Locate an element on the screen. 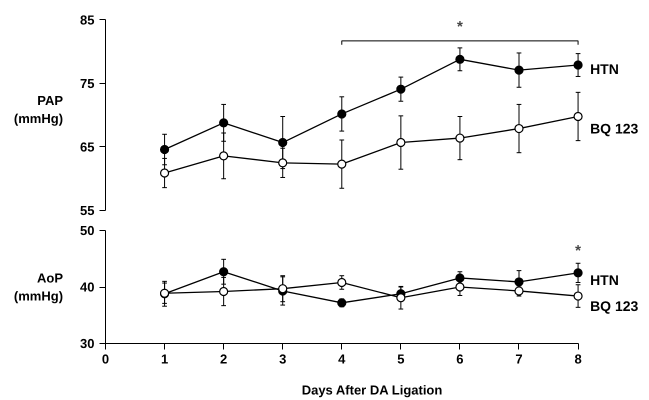  x-axis-title: Days After DA Ligation is located at coordinates (372, 390).